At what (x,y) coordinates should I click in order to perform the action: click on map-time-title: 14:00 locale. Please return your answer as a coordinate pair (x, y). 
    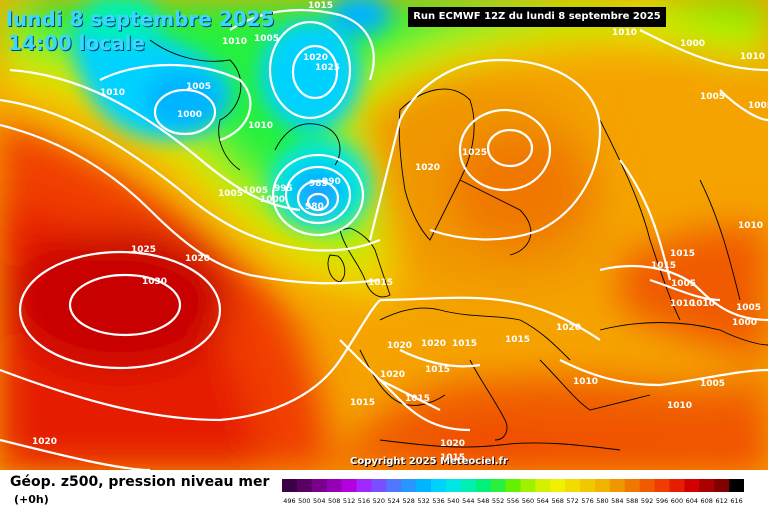
    Looking at the image, I should click on (76, 43).